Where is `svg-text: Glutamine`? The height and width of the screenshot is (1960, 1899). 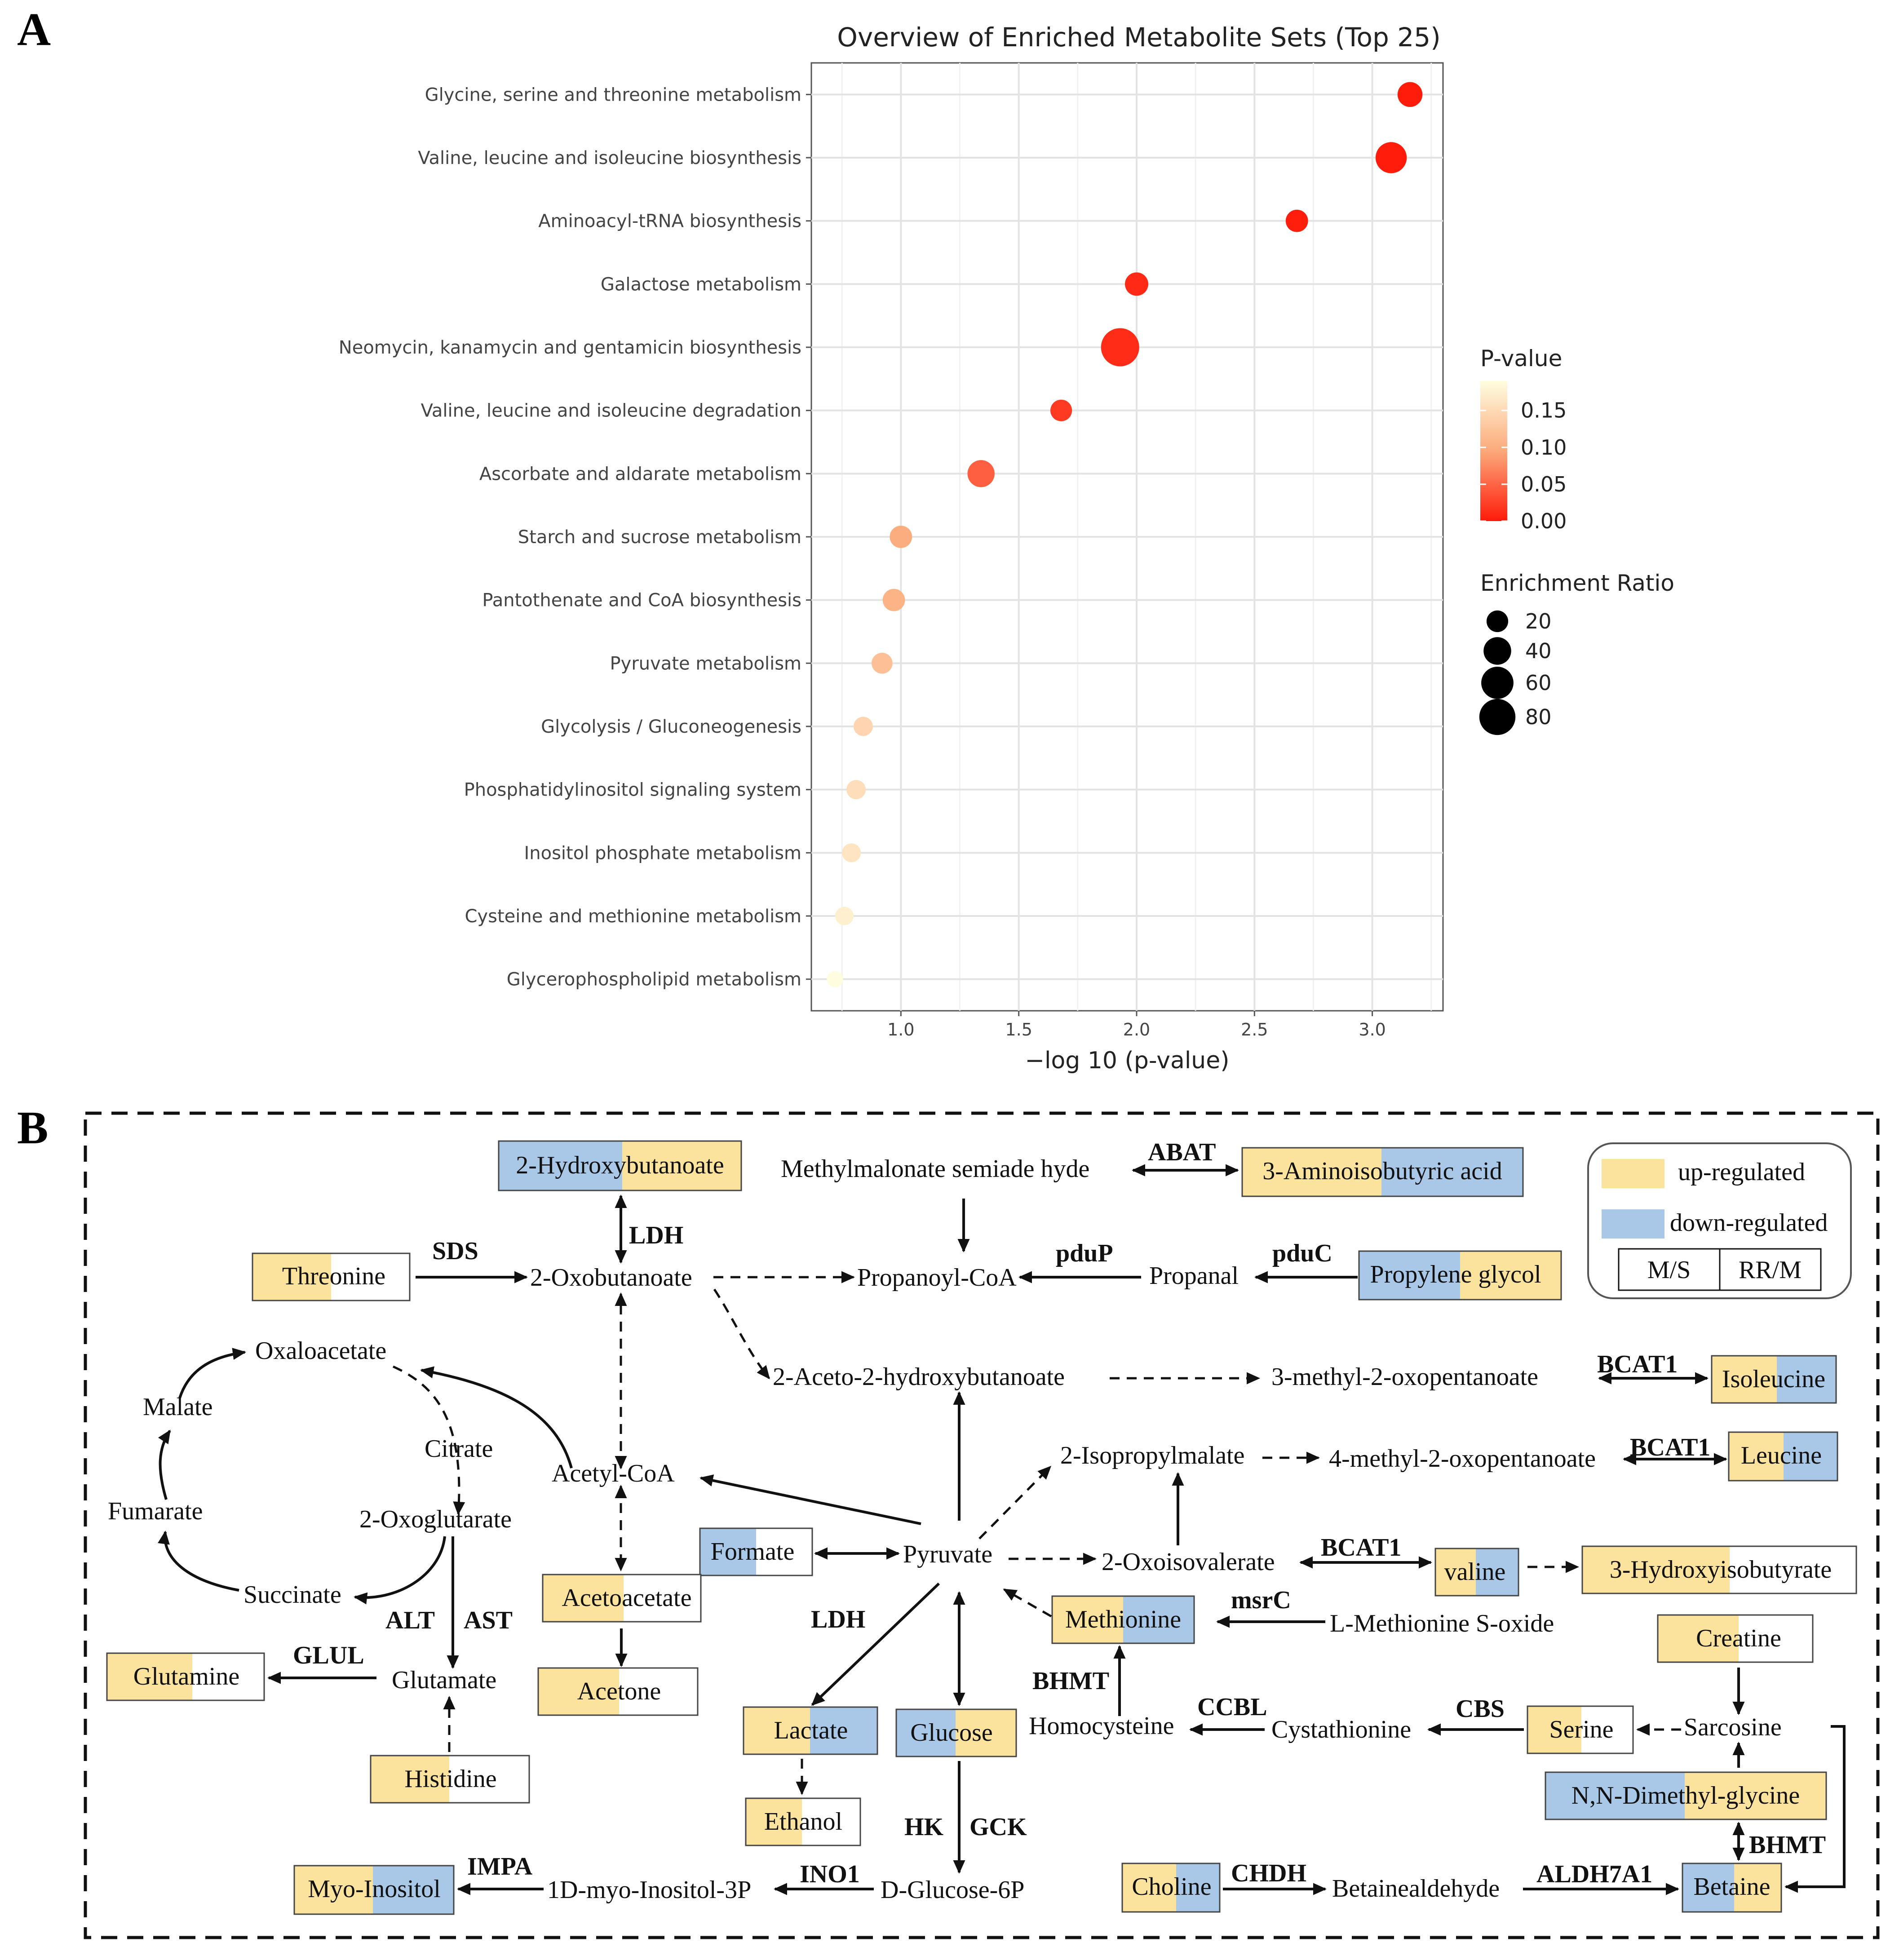 svg-text: Glutamine is located at coordinates (186, 1676).